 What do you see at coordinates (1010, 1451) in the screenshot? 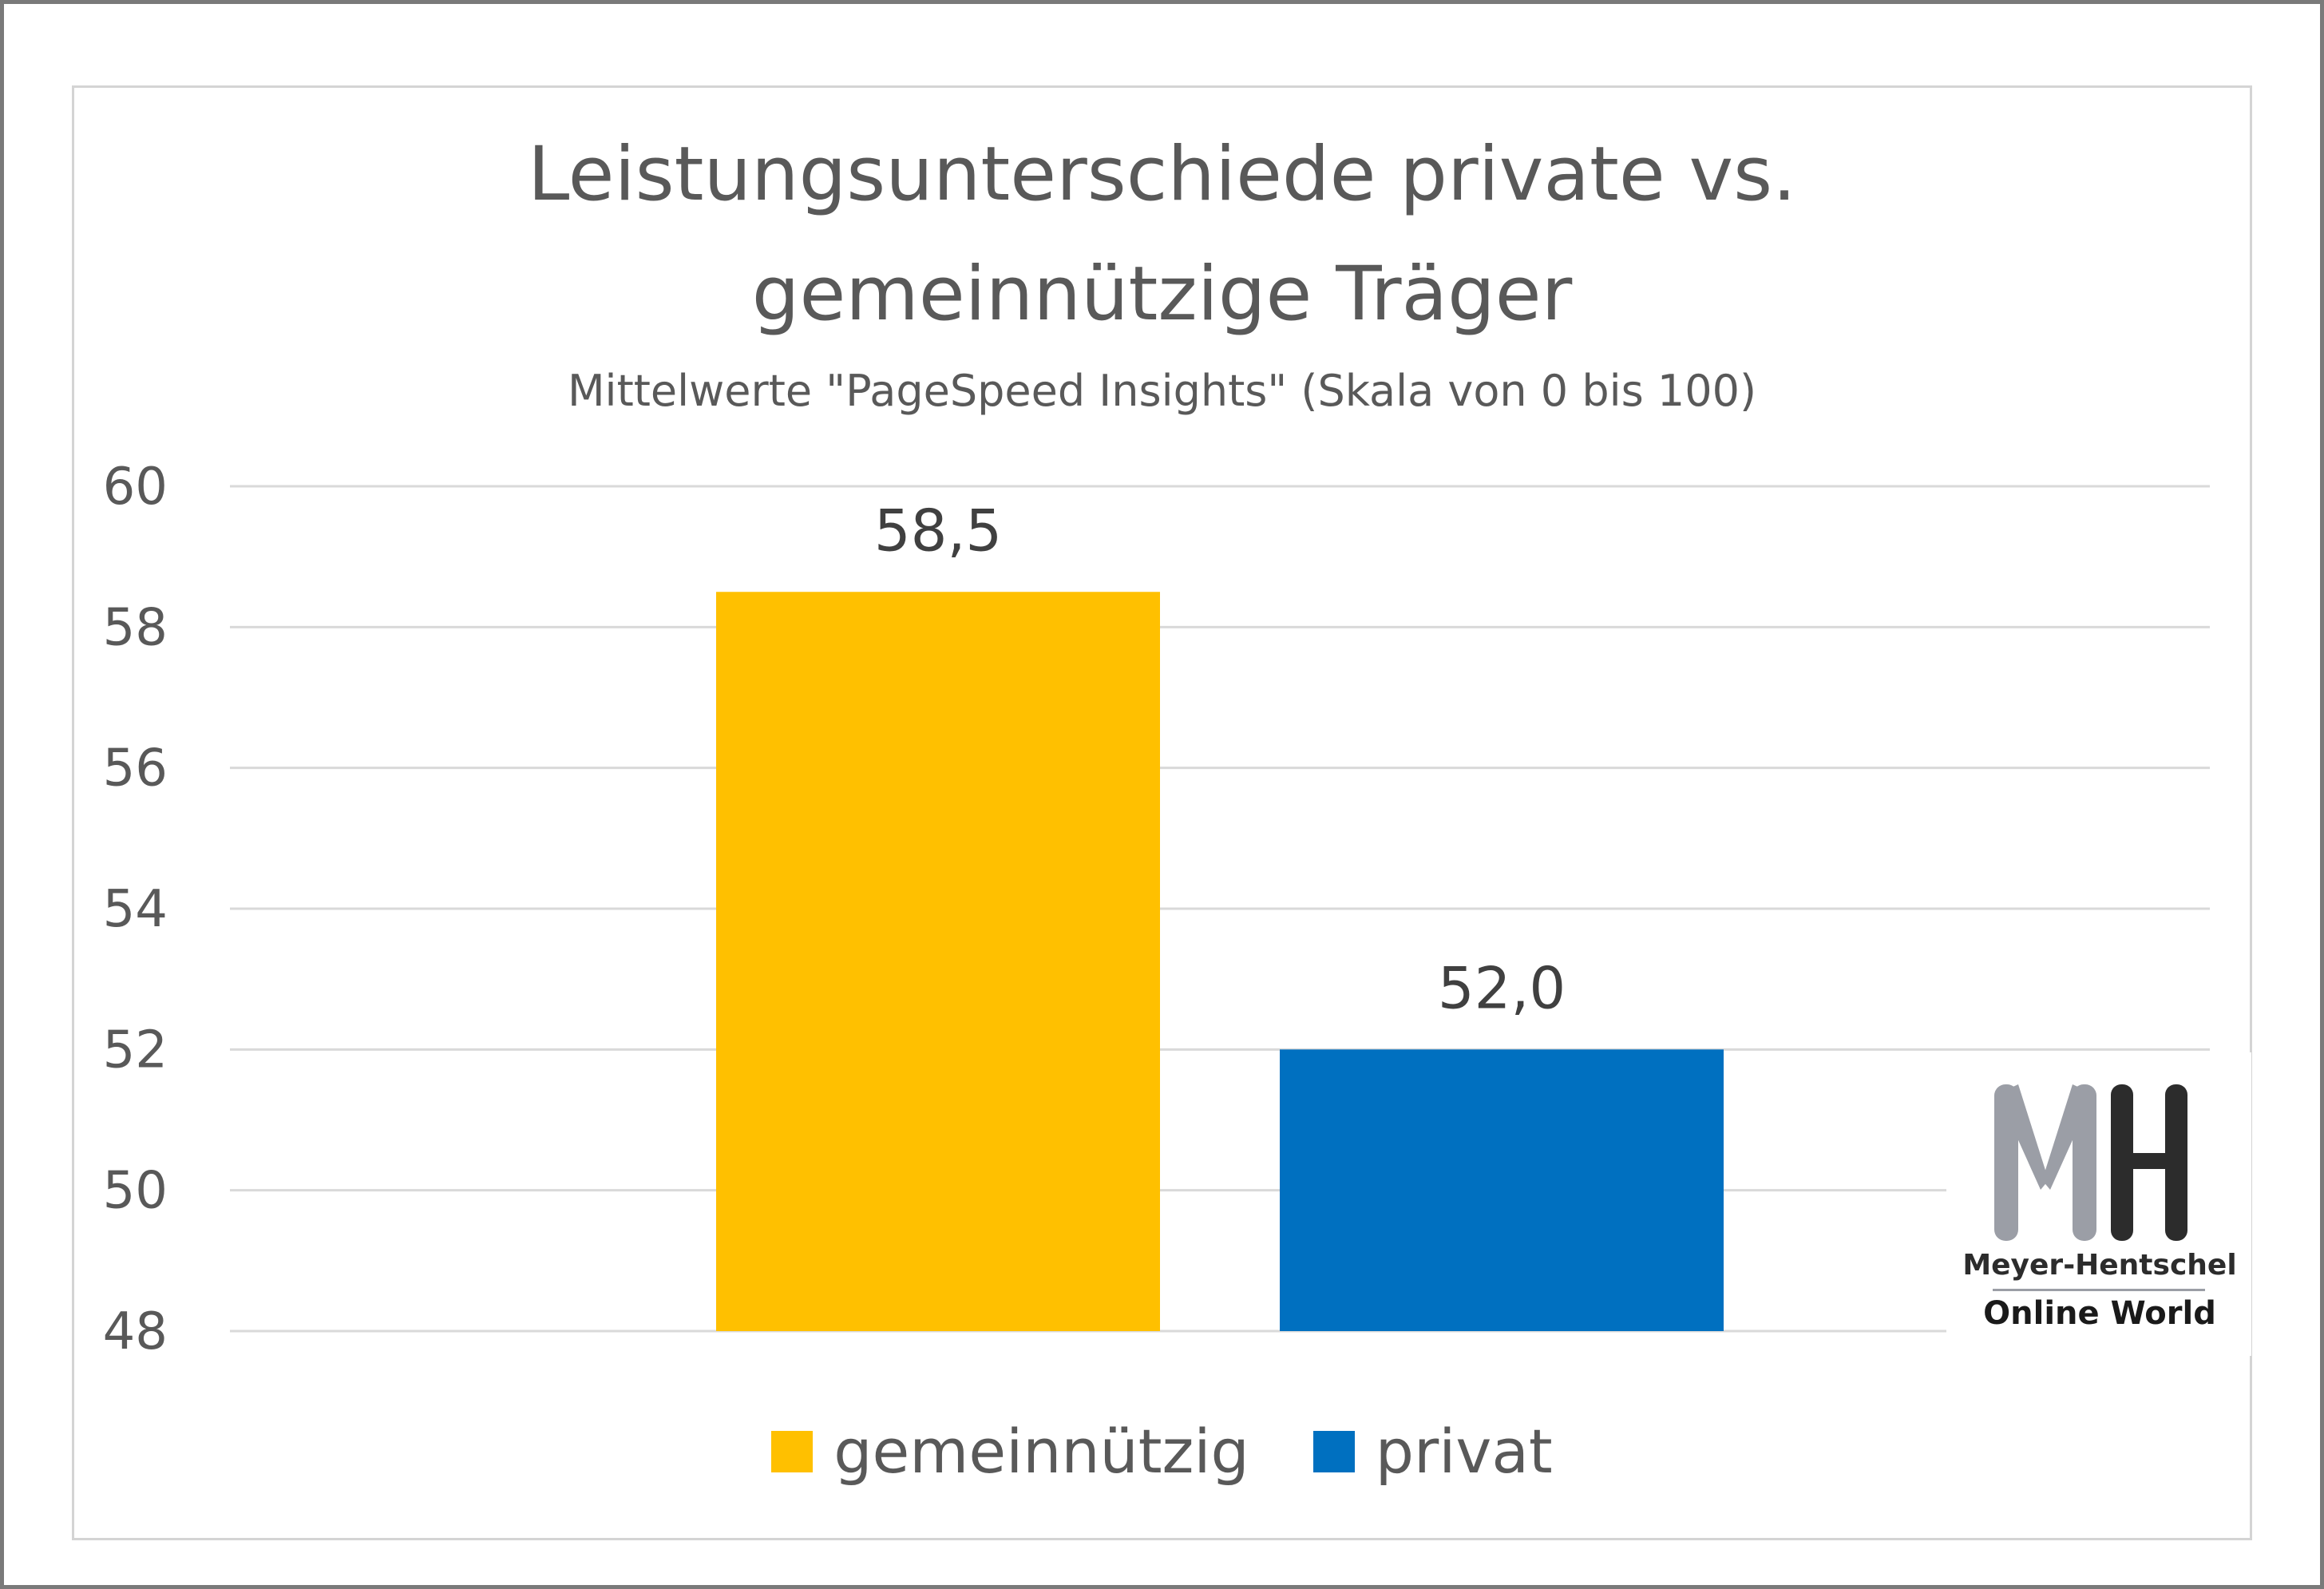
I see `legend-item-gemeinnuetzig: gemeinnützig` at bounding box center [1010, 1451].